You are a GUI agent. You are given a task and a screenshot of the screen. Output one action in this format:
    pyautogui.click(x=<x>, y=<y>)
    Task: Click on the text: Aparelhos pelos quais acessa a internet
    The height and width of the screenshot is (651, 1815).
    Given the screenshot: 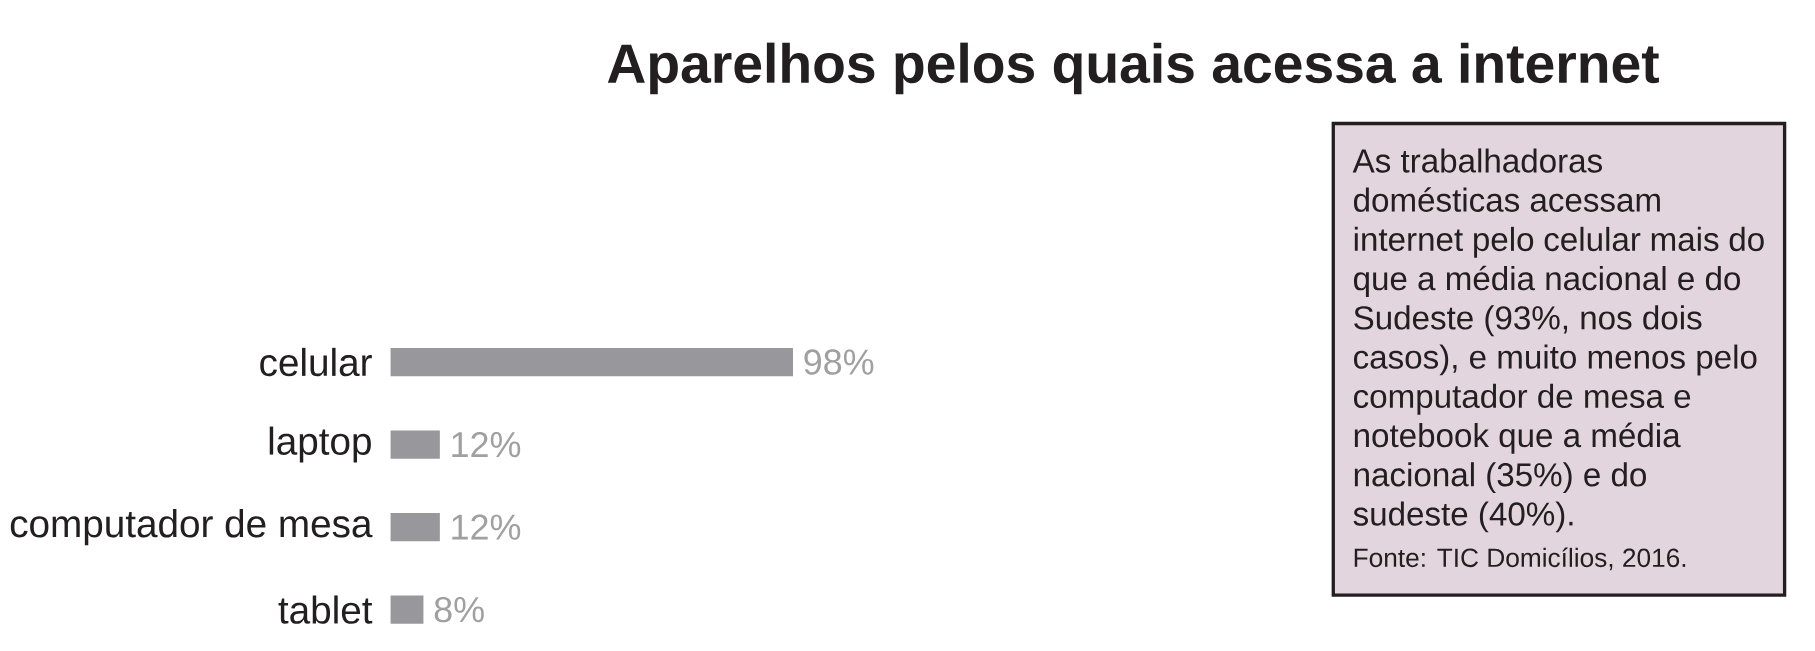 What is the action you would take?
    pyautogui.click(x=1133, y=68)
    